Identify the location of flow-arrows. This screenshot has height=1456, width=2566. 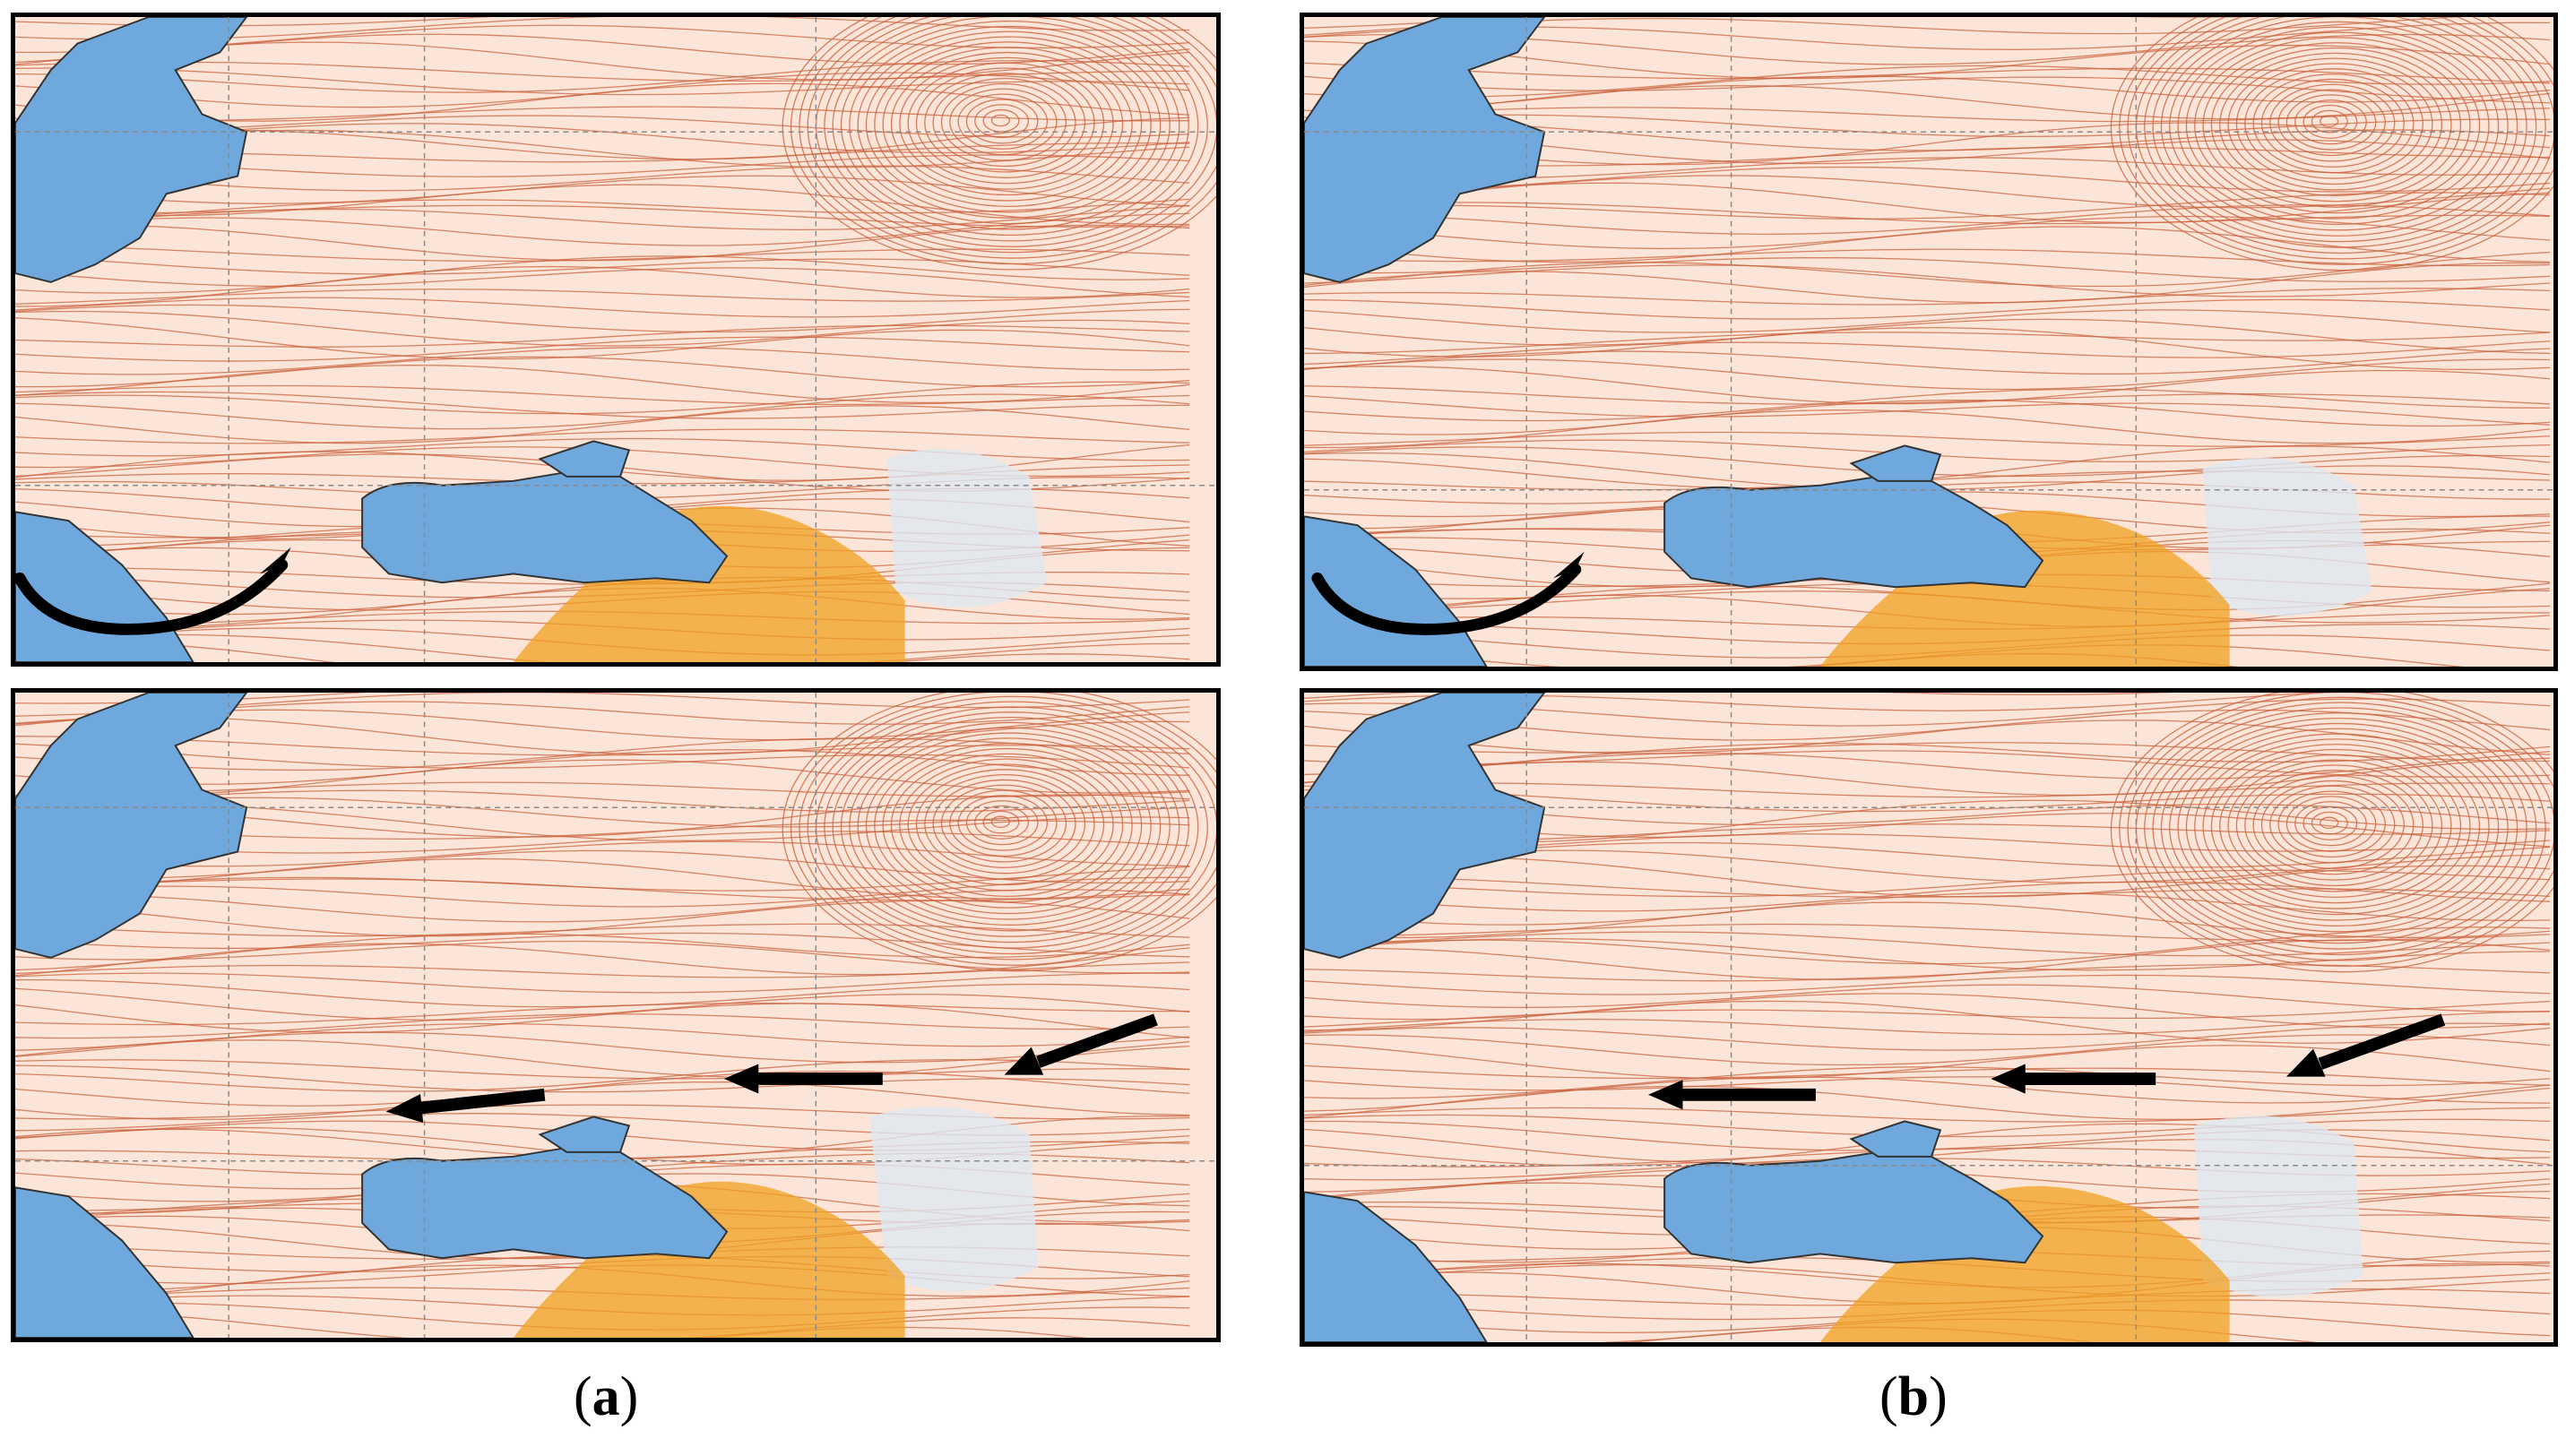
(772, 1069).